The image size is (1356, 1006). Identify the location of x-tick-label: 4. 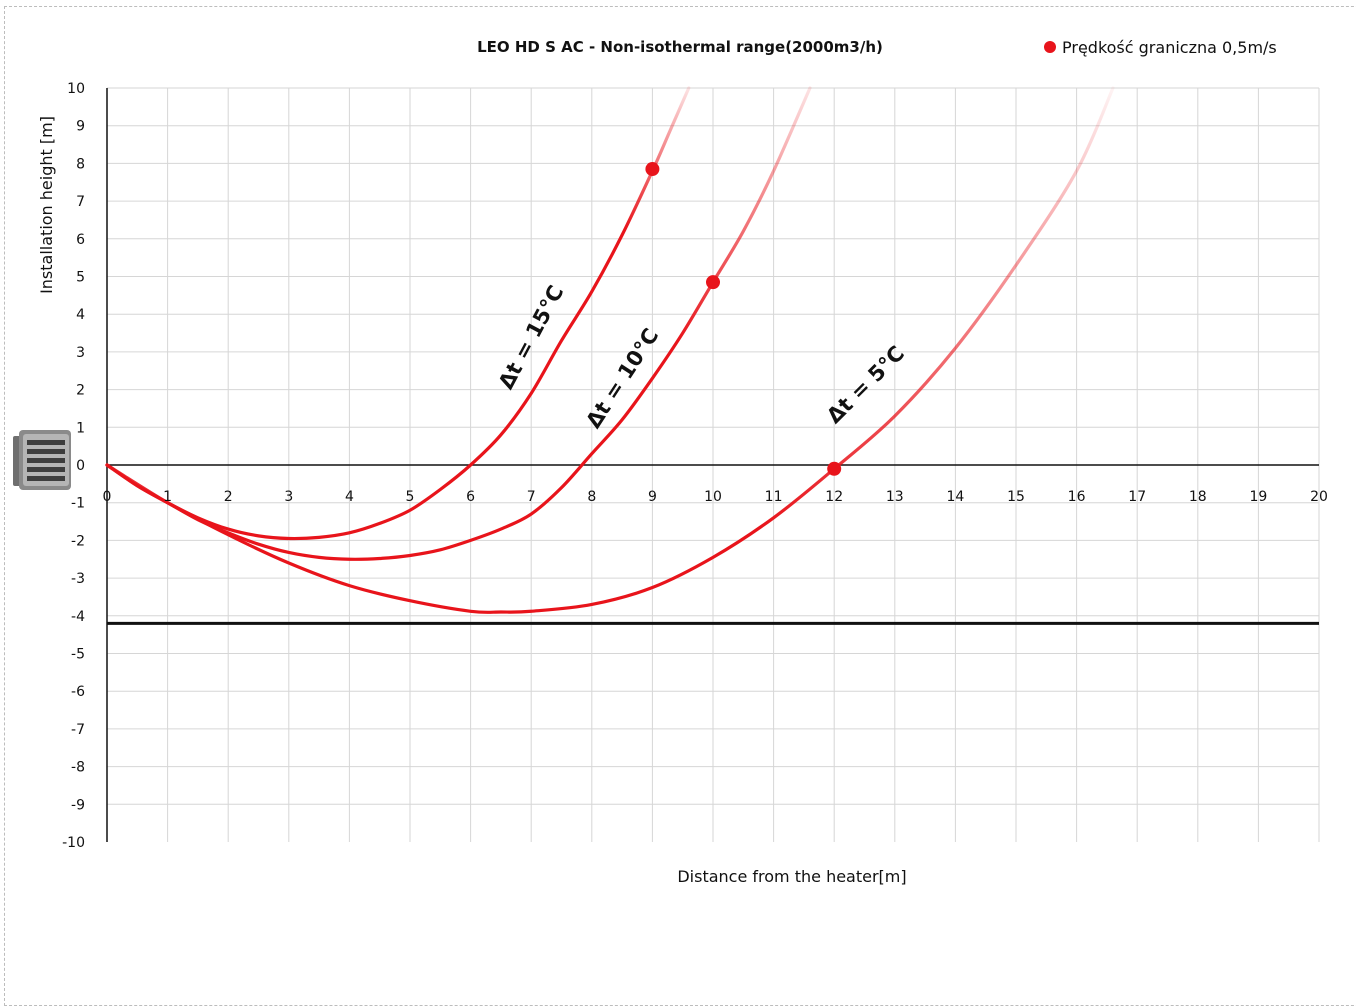
(349, 497).